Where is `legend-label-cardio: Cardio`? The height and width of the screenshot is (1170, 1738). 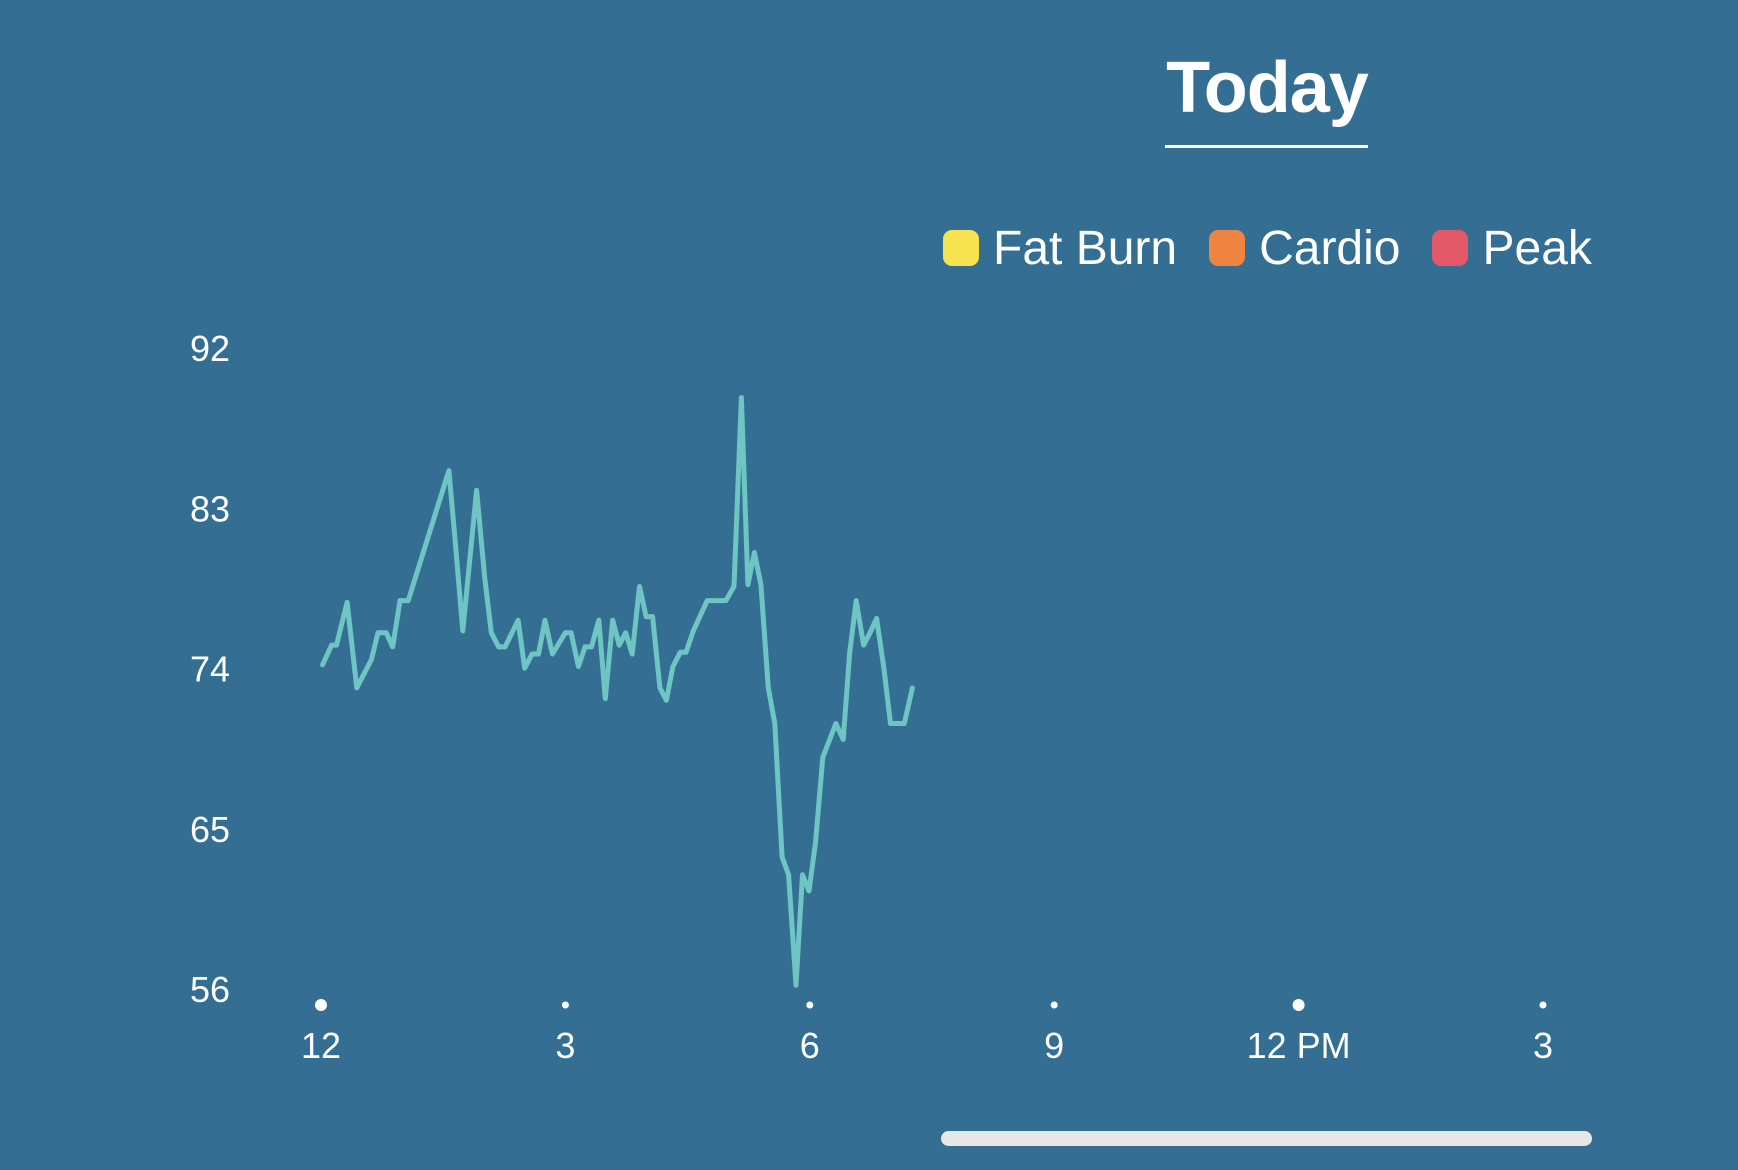 legend-label-cardio: Cardio is located at coordinates (1330, 248).